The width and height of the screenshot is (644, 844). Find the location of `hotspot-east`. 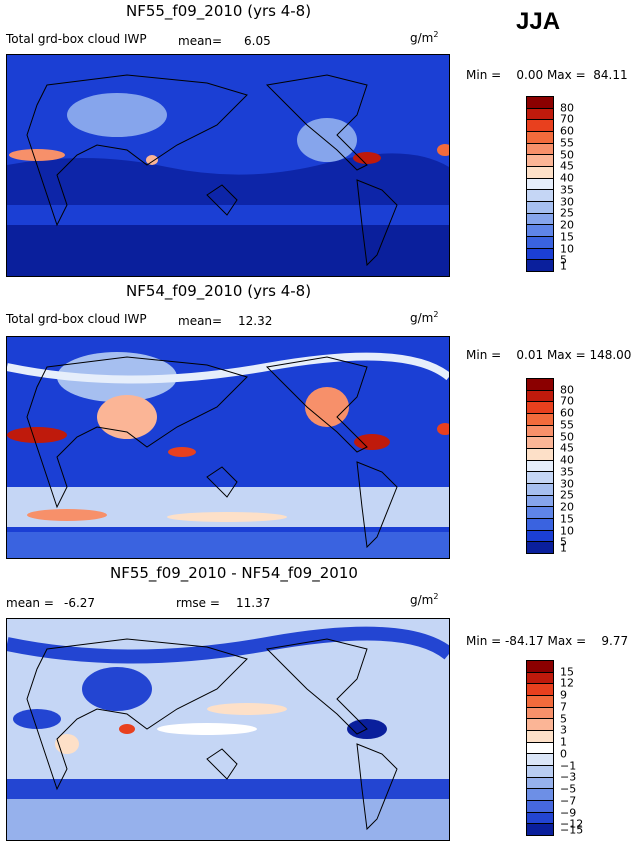

hotspot-east is located at coordinates (443, 150).